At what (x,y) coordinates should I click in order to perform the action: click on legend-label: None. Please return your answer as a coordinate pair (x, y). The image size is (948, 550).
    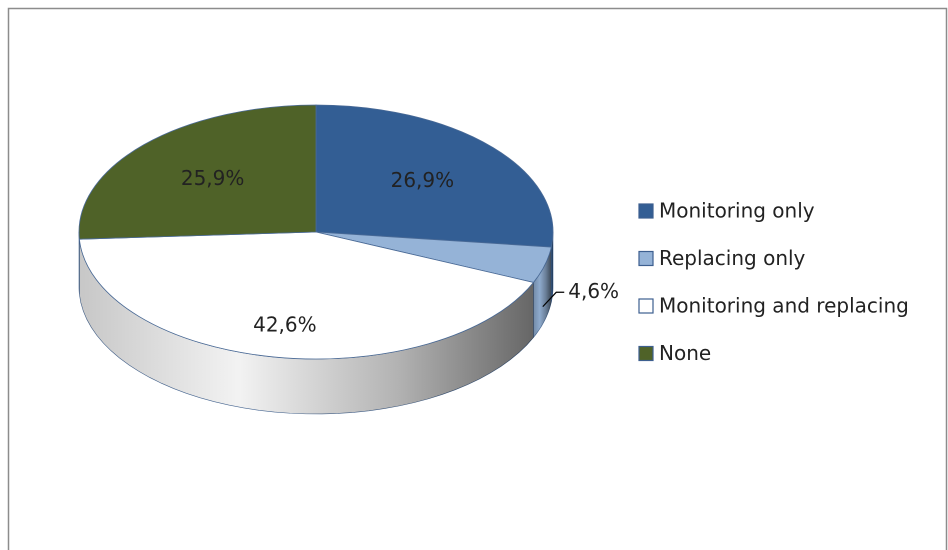
    Looking at the image, I should click on (685, 353).